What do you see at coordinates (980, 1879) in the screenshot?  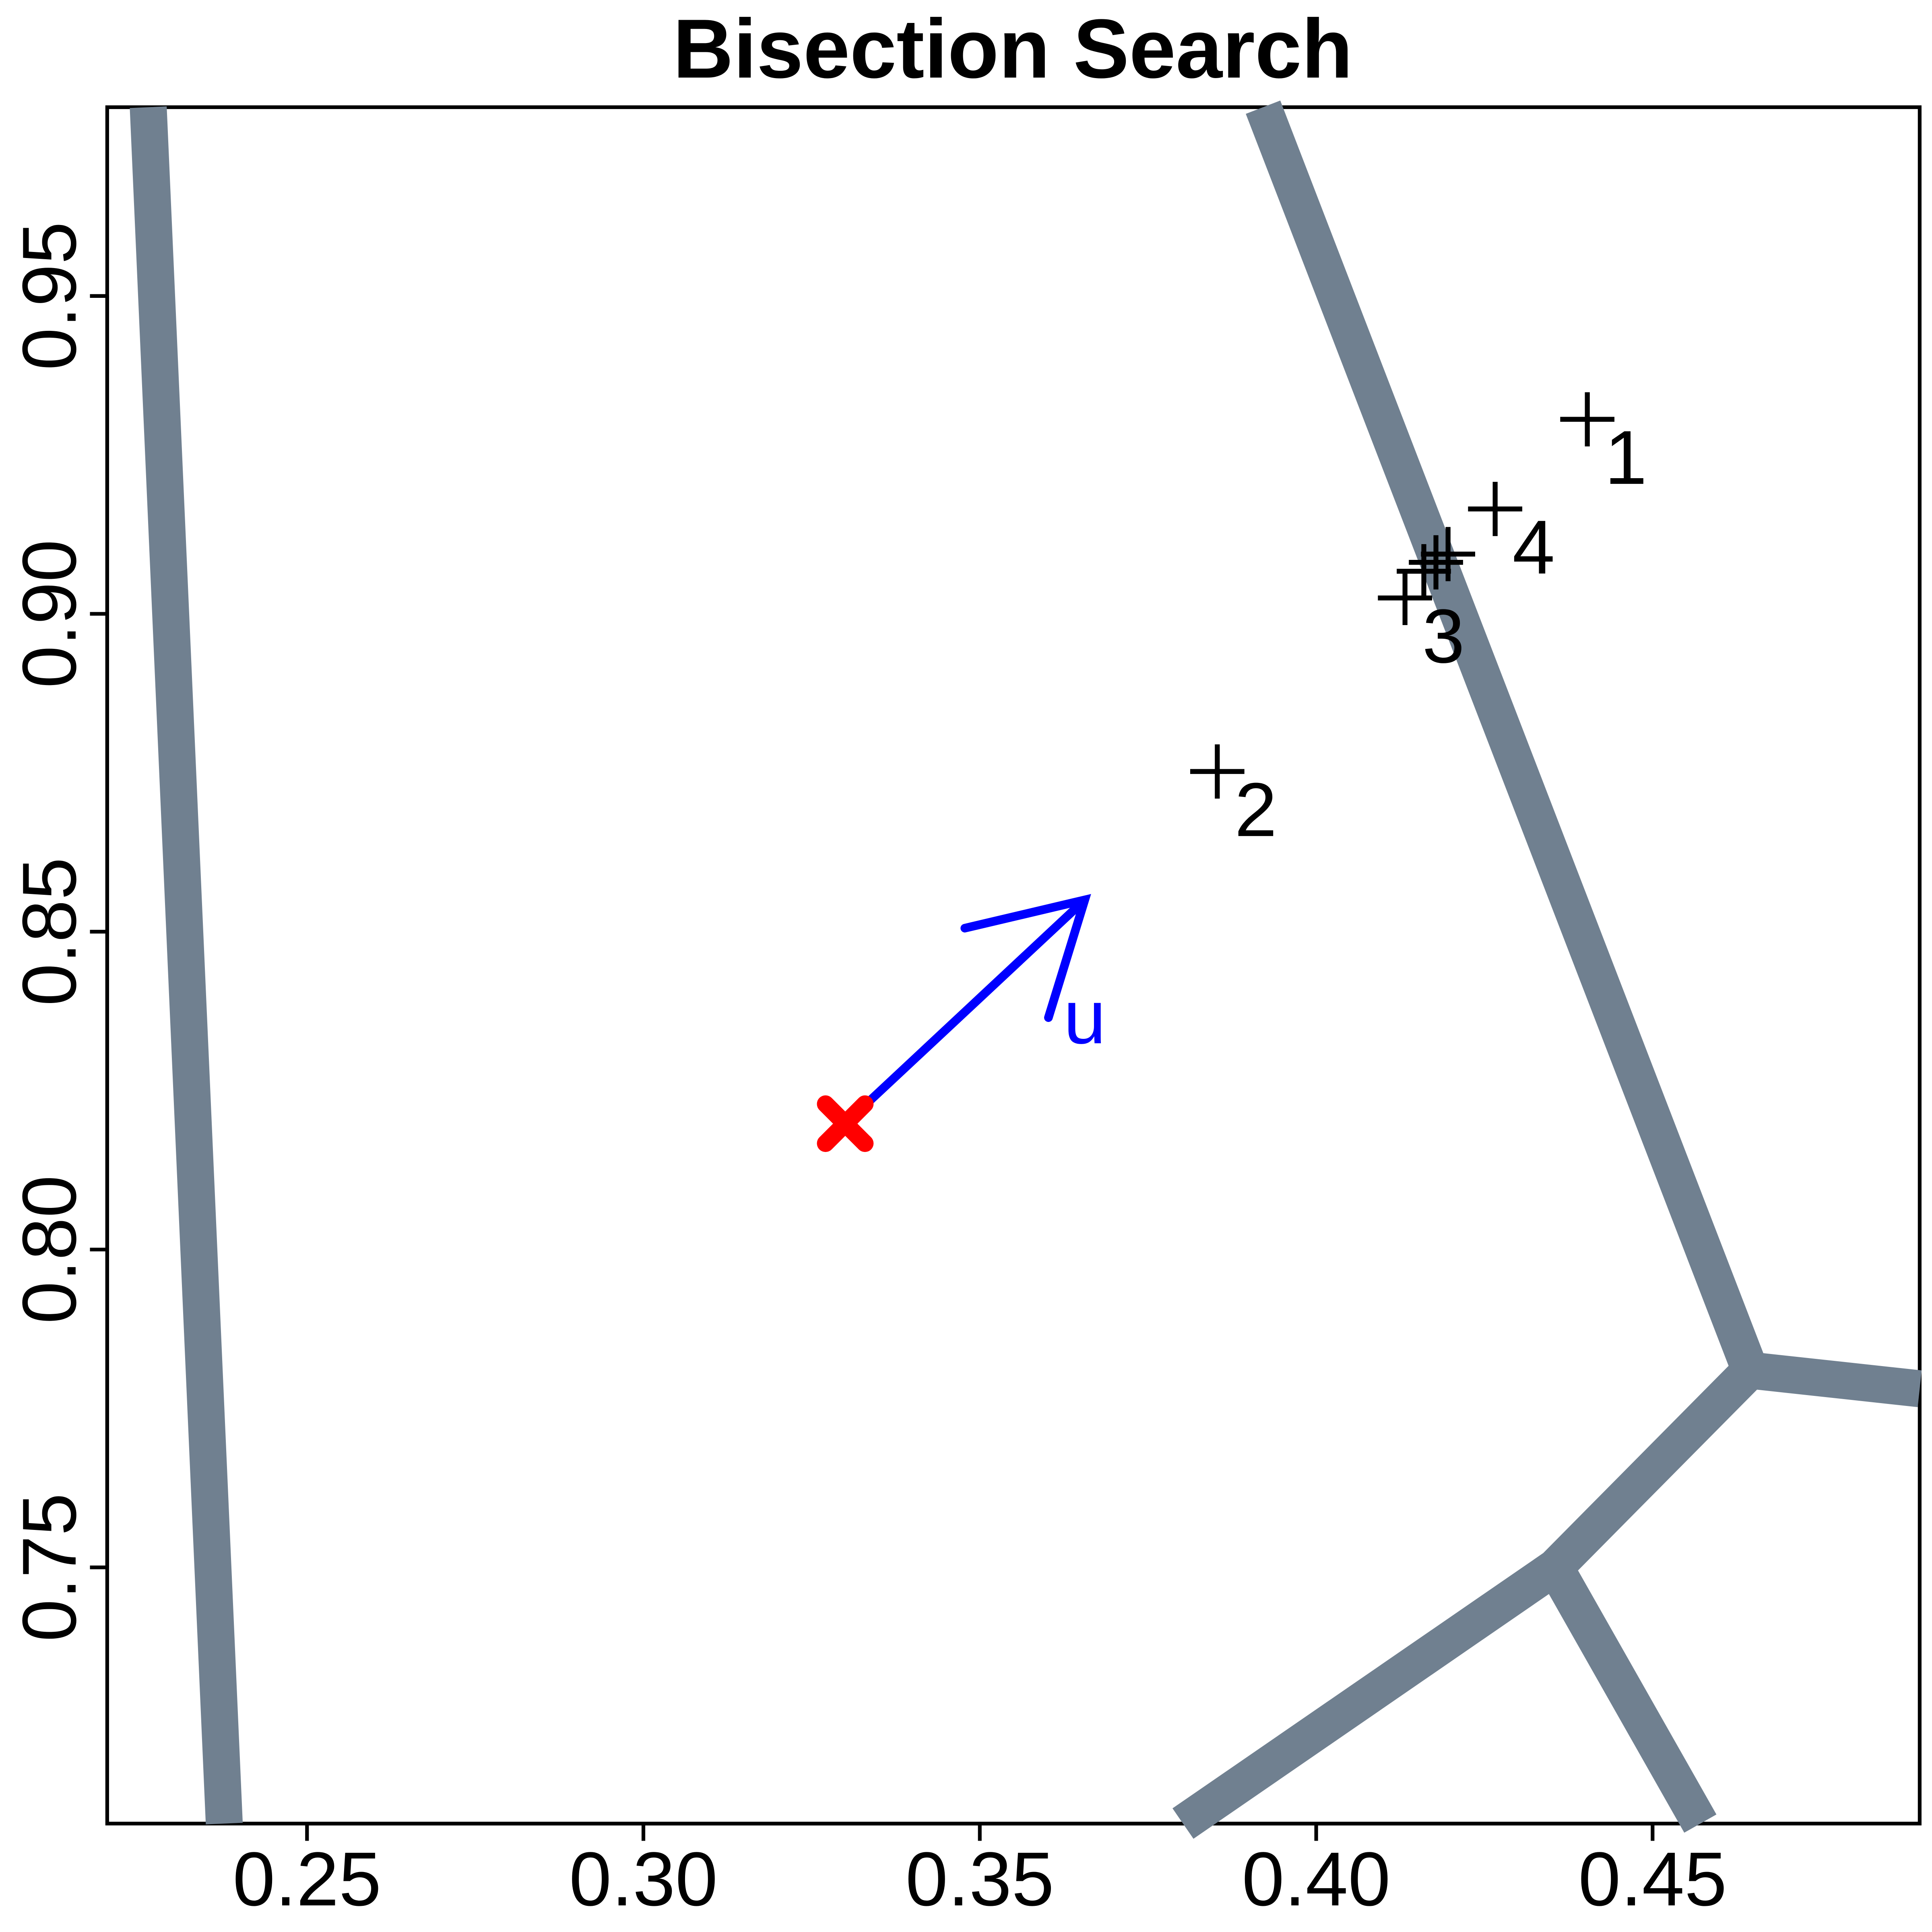 I see `x-tick-label: 0.35` at bounding box center [980, 1879].